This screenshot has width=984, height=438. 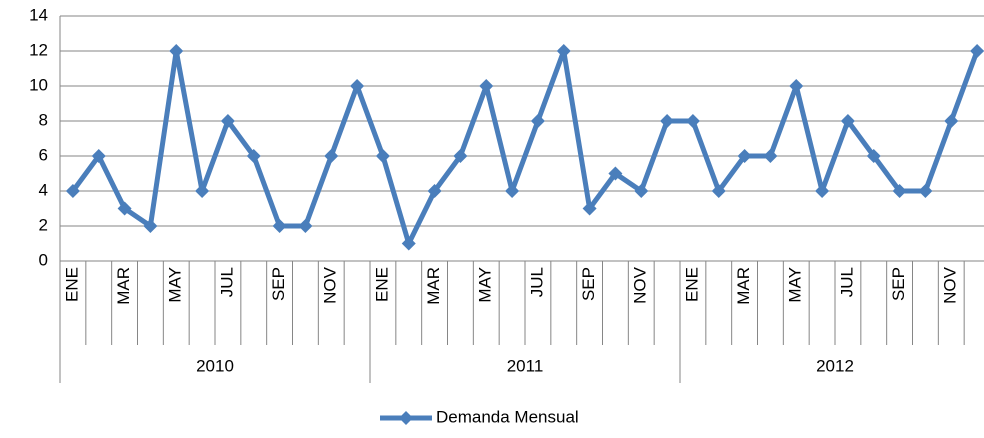 What do you see at coordinates (43, 119) in the screenshot?
I see `y-tick-label: 8` at bounding box center [43, 119].